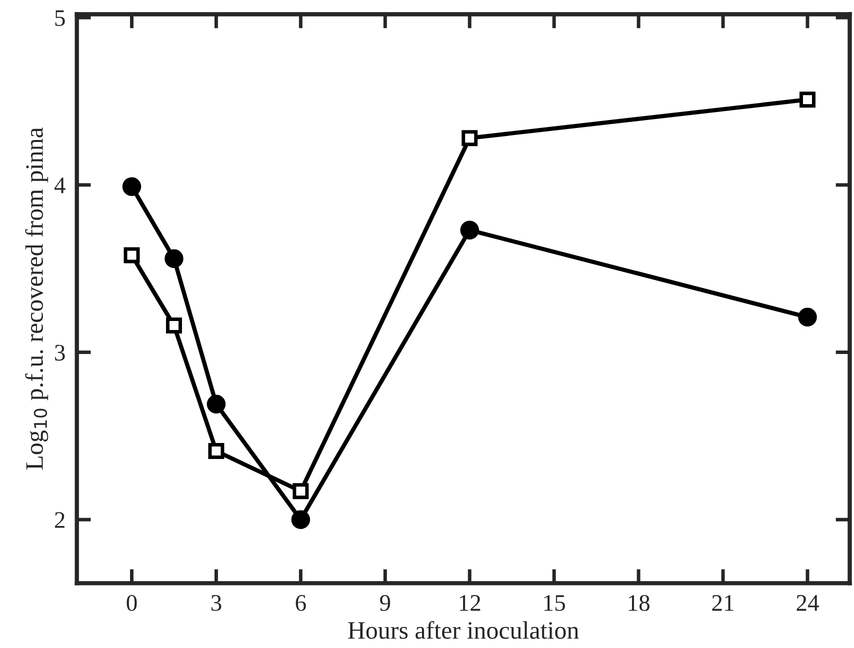  Describe the element at coordinates (60, 352) in the screenshot. I see `y-tick-label: 3` at that location.